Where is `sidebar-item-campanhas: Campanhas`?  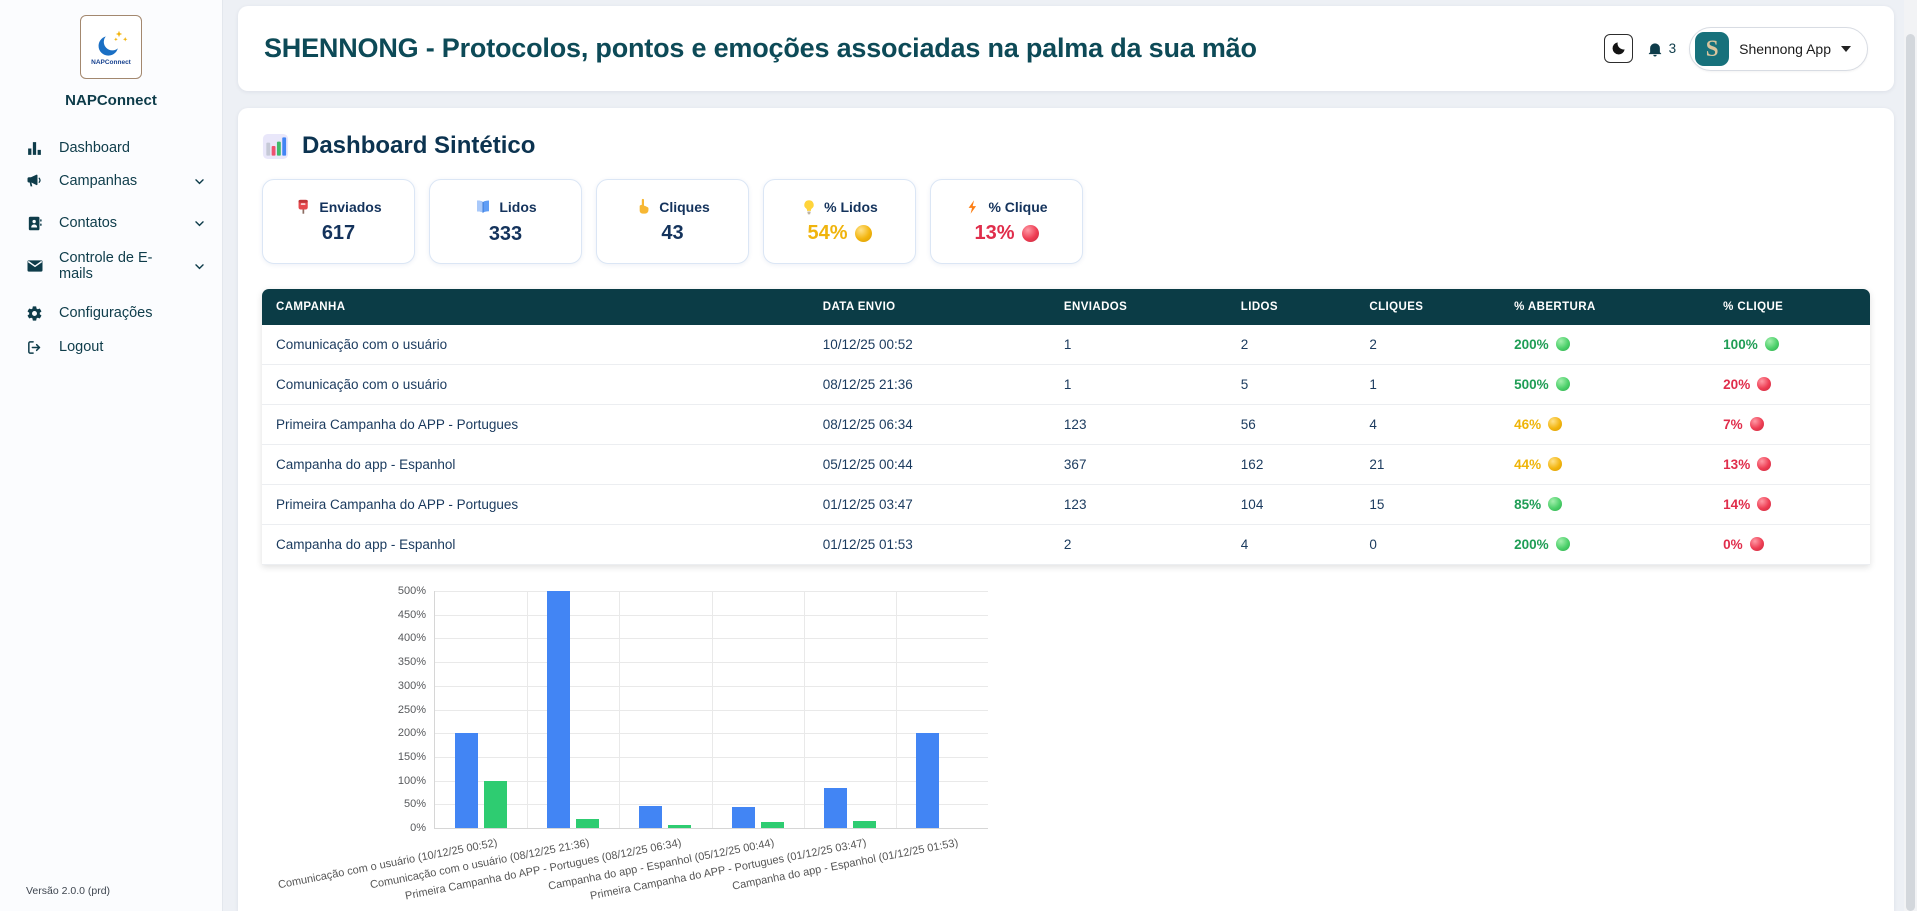 sidebar-item-campanhas: Campanhas is located at coordinates (111, 181).